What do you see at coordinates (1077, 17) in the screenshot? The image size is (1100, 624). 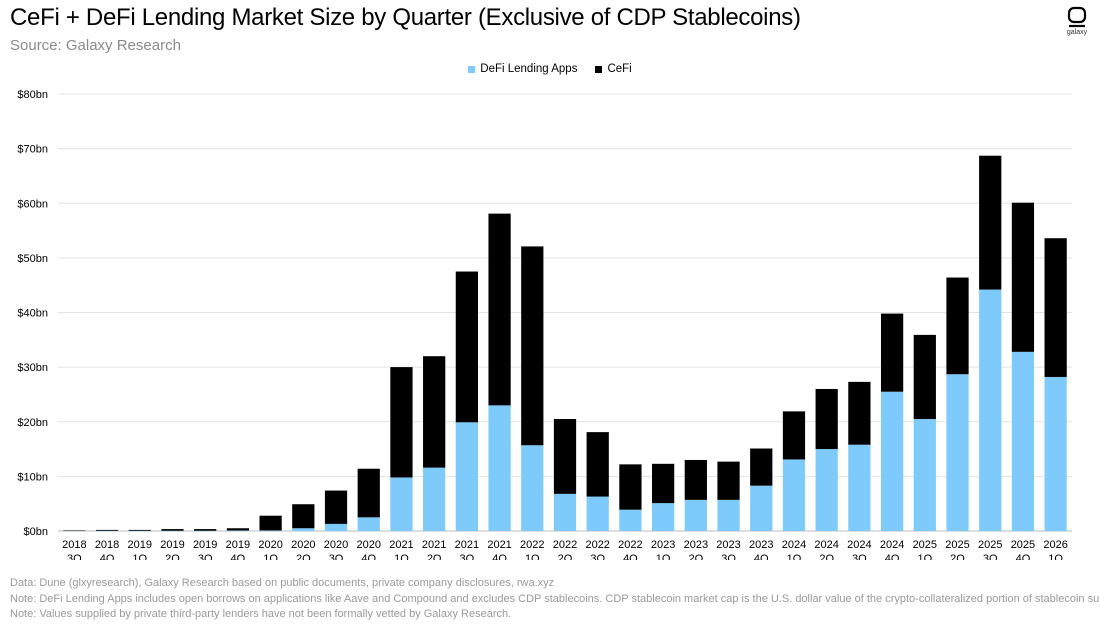 I see `galaxy-logo-icon` at bounding box center [1077, 17].